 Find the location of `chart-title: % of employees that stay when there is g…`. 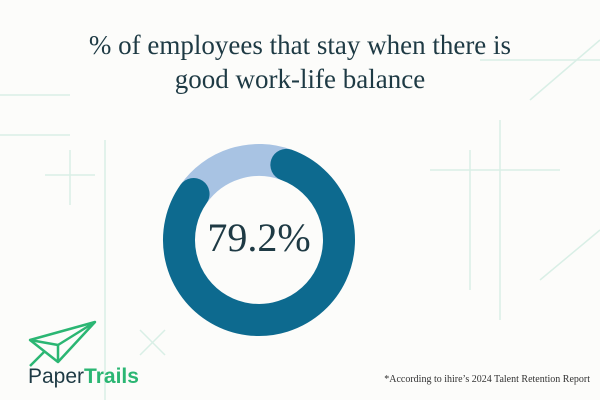

chart-title: % of employees that stay when there is g… is located at coordinates (300, 62).